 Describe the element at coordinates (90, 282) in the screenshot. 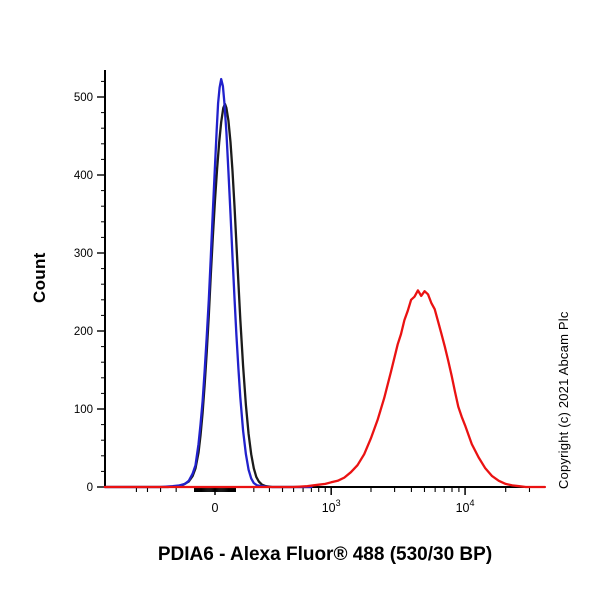

I see `y-axis: 0 100 200 300 400 500` at that location.